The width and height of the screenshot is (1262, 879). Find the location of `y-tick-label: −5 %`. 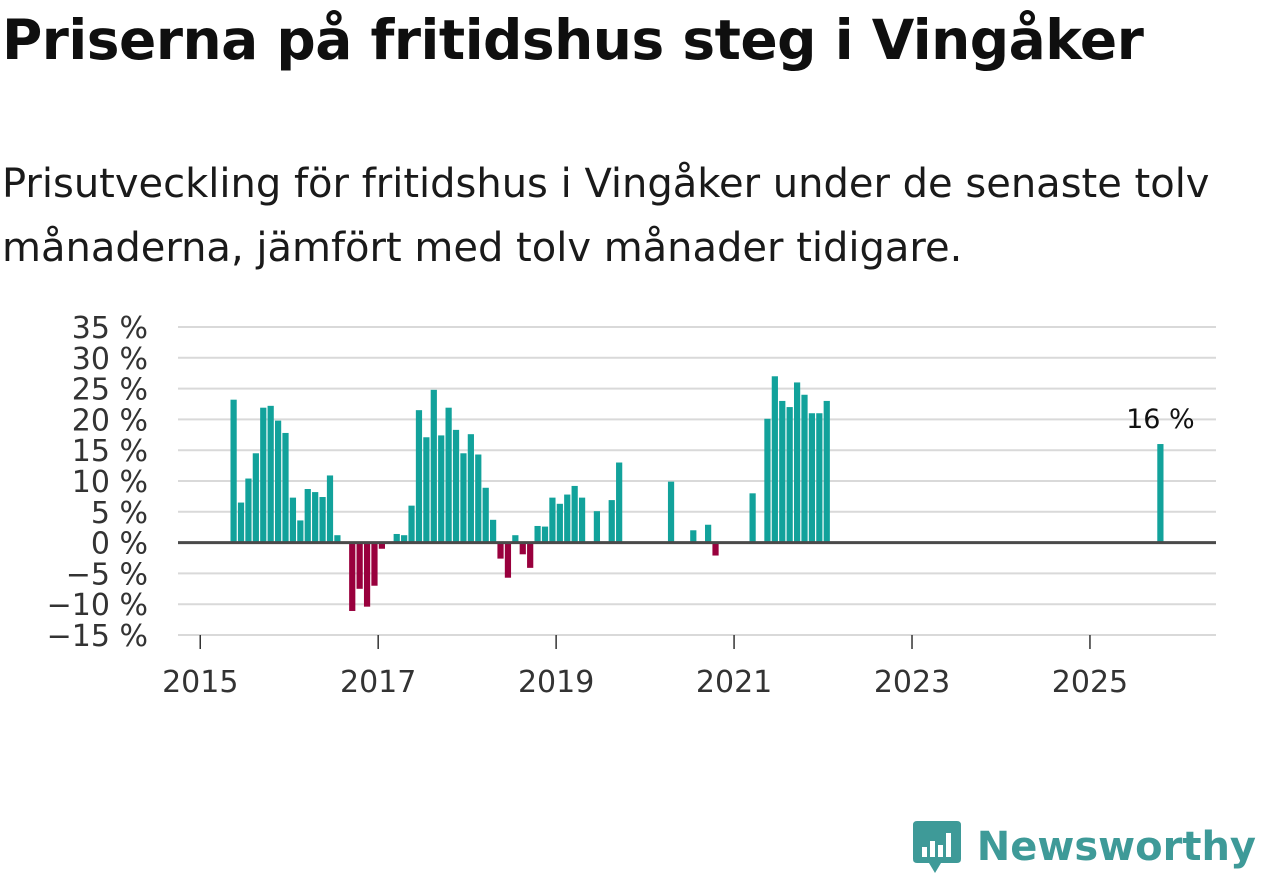

y-tick-label: −5 % is located at coordinates (107, 574).